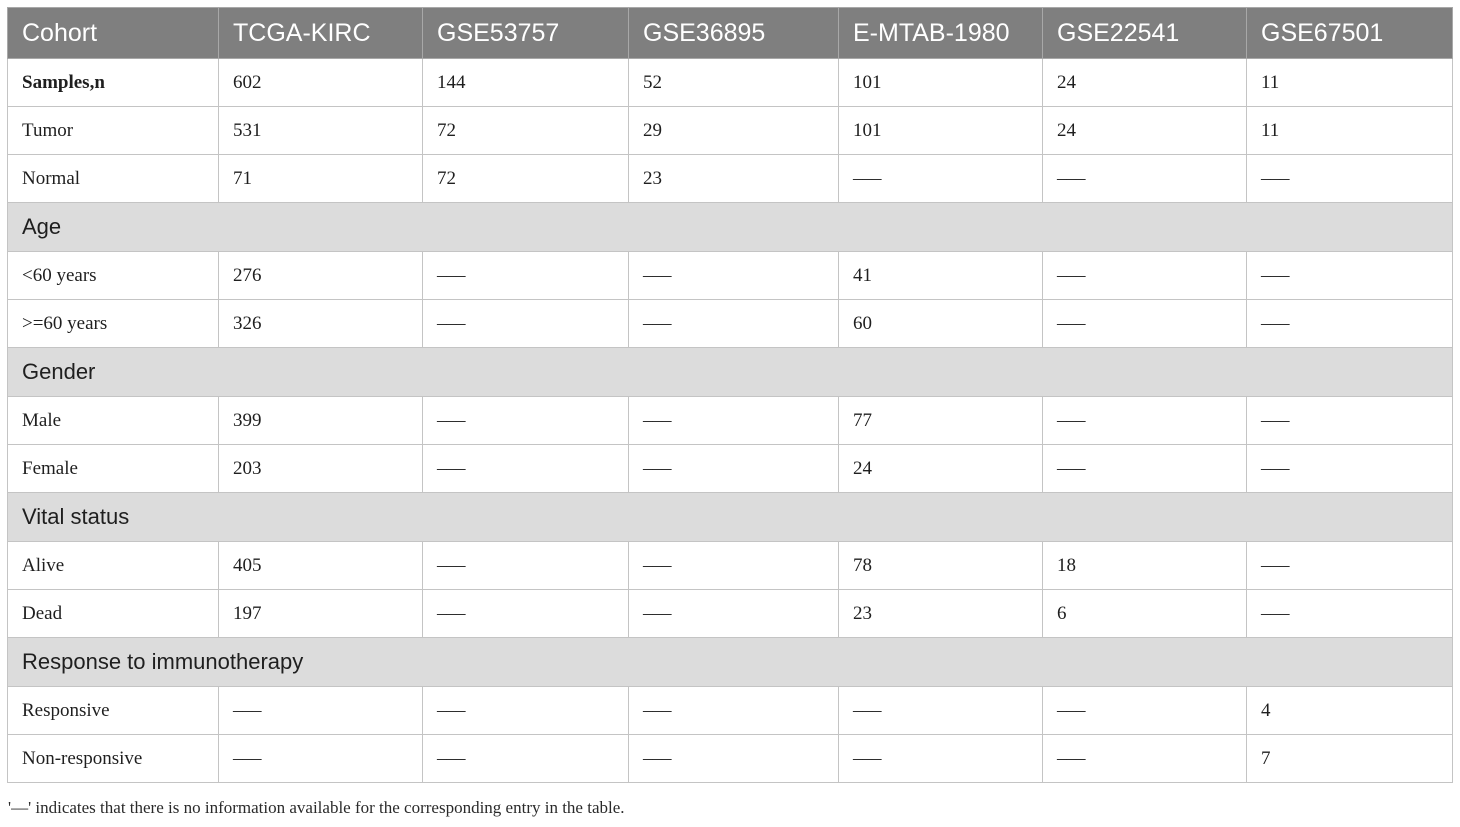 This screenshot has height=827, width=1460. I want to click on table-row: >=60 years 326 ––– ––– 60 ––– –––, so click(730, 323).